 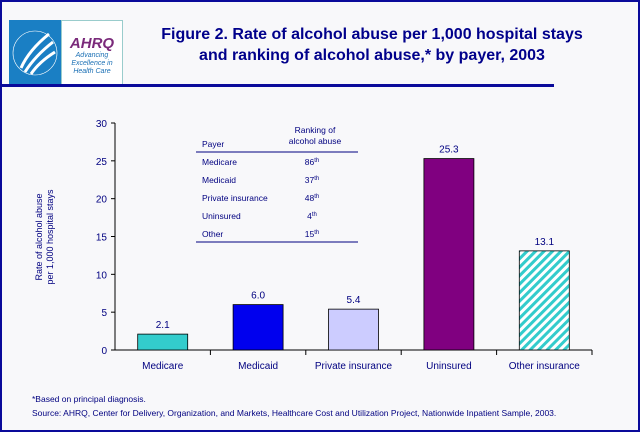 What do you see at coordinates (315, 130) in the screenshot?
I see `table-header-rank: Ranking of` at bounding box center [315, 130].